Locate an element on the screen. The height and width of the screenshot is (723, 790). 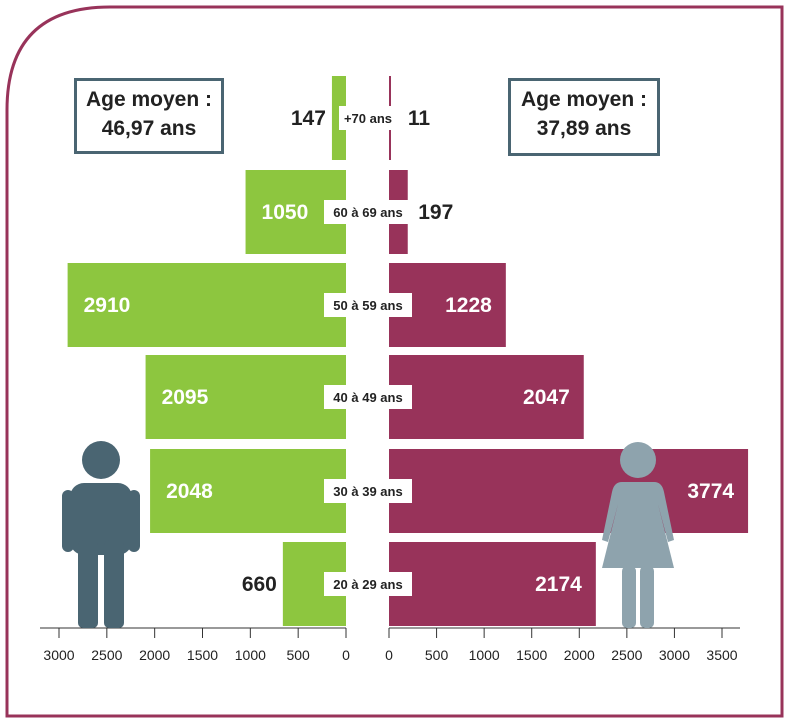
women-average-value: 37,89 ans is located at coordinates (584, 128).